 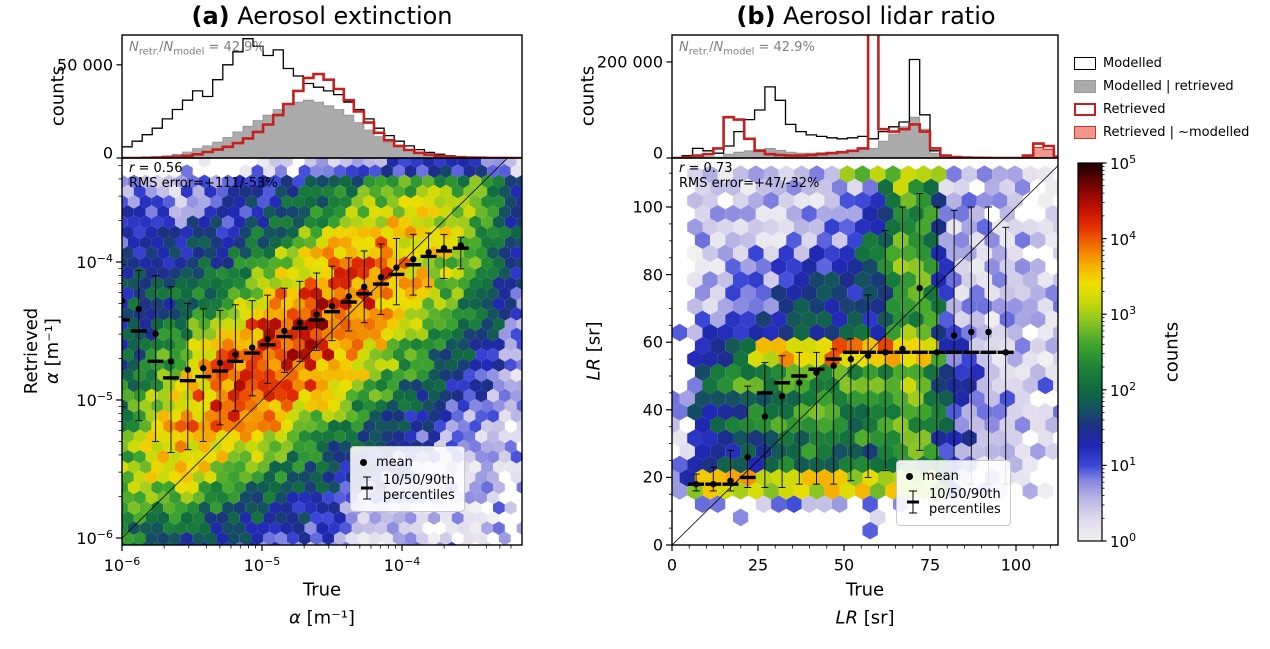 What do you see at coordinates (865, 590) in the screenshot?
I see `panel-b-xlabel-line1: True` at bounding box center [865, 590].